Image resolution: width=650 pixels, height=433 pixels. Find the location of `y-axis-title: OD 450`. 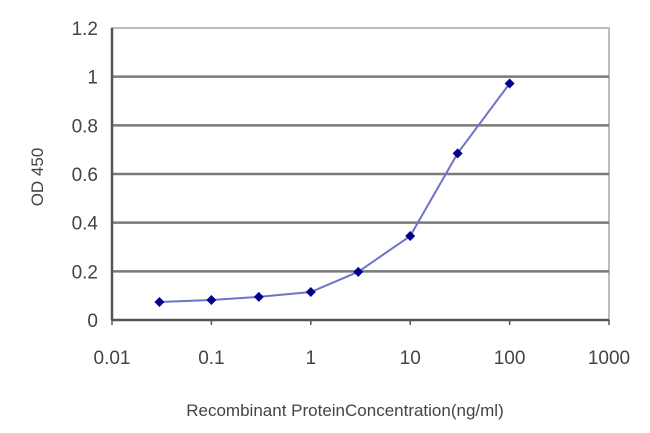

y-axis-title: OD 450 is located at coordinates (37, 177).